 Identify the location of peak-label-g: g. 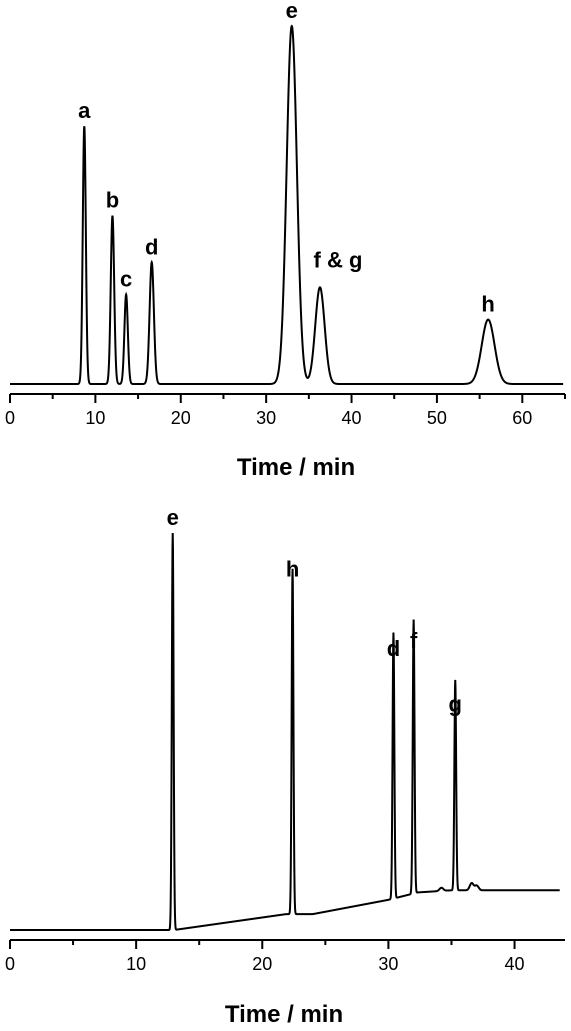
(455, 704).